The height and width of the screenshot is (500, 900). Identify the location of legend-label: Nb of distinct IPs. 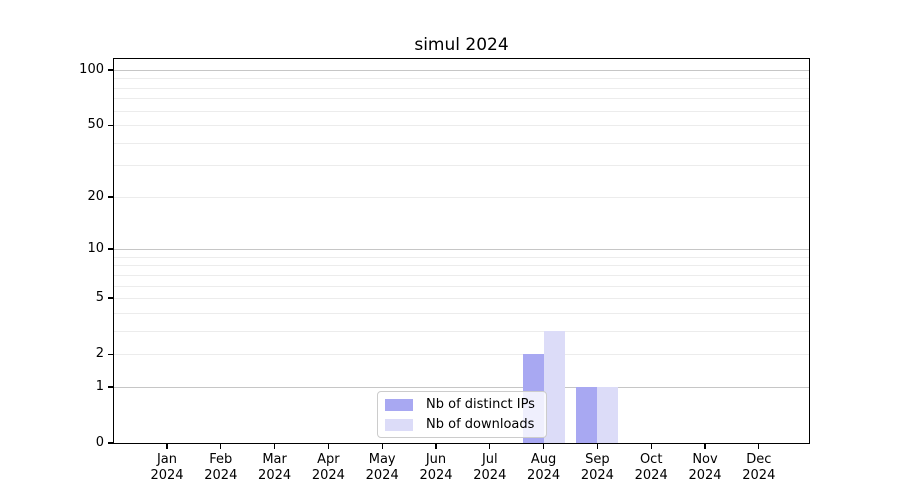
(480, 404).